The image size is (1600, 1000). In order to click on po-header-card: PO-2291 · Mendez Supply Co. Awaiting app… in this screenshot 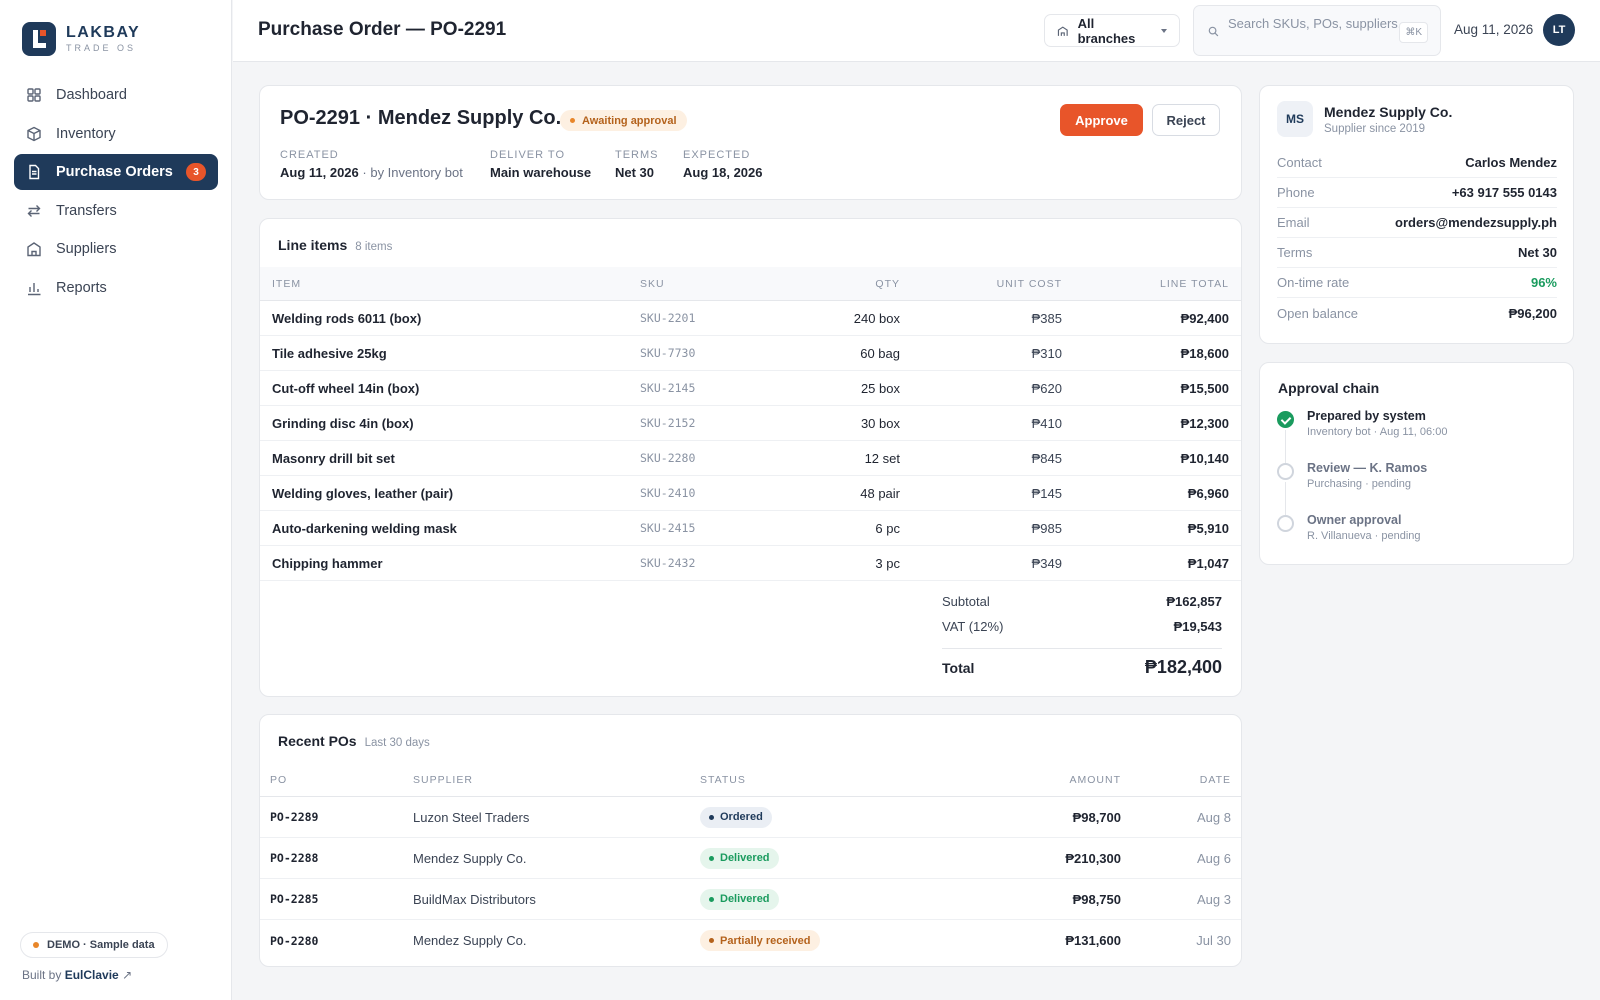, I will do `click(750, 142)`.